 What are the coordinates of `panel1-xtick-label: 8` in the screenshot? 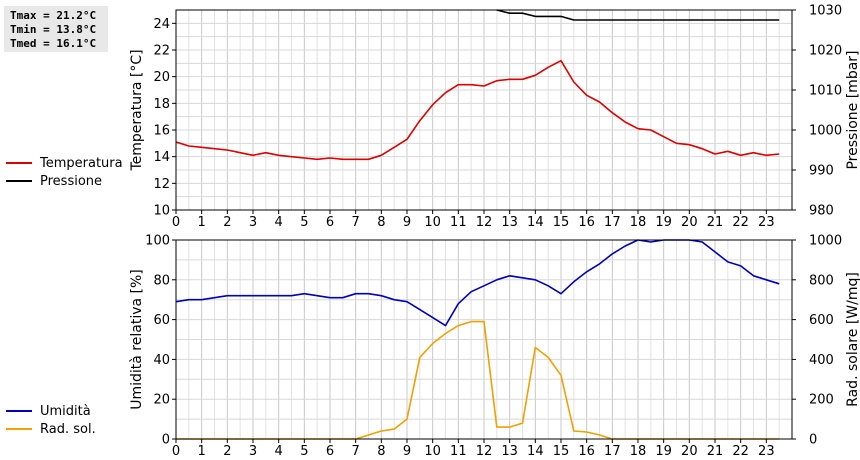 It's located at (381, 222).